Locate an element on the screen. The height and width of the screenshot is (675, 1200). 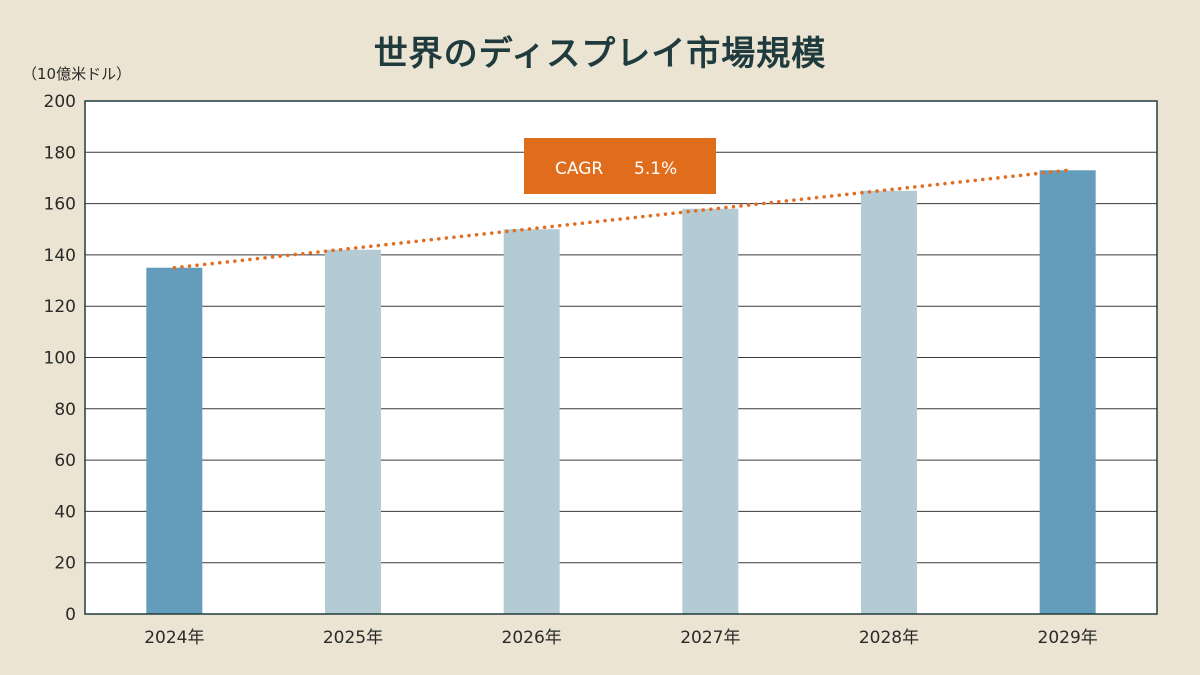
y-tick-label: 40 is located at coordinates (65, 512).